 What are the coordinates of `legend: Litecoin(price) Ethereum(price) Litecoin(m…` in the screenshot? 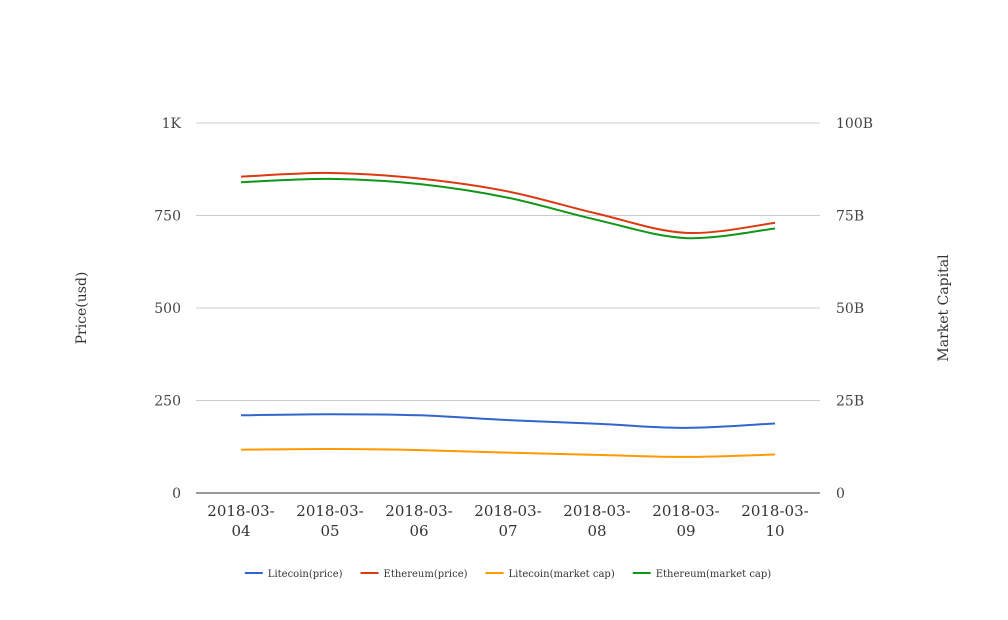 It's located at (508, 574).